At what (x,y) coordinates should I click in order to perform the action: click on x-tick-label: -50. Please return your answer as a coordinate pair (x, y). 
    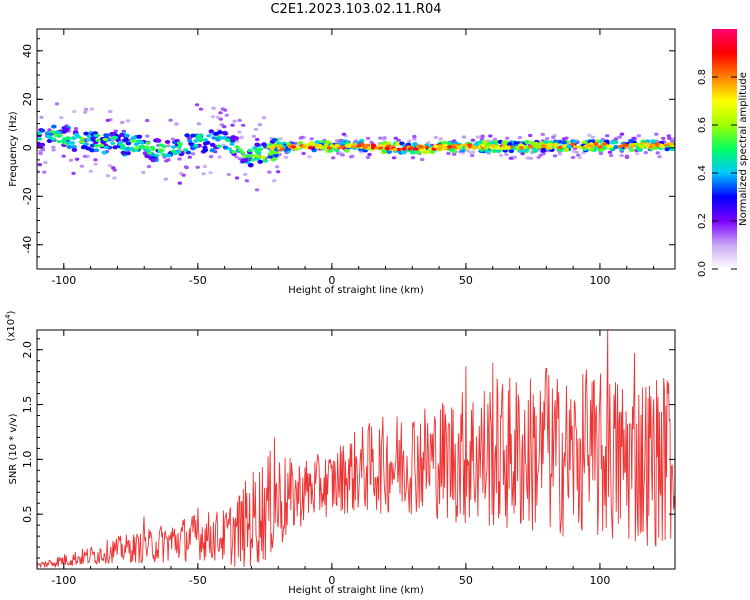
    Looking at the image, I should click on (198, 280).